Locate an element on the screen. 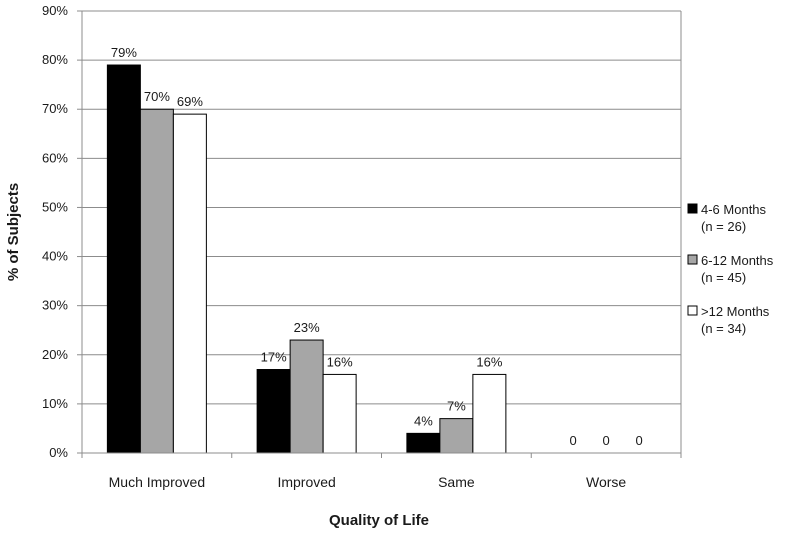 The height and width of the screenshot is (533, 800). data-label: 69% is located at coordinates (190, 101).